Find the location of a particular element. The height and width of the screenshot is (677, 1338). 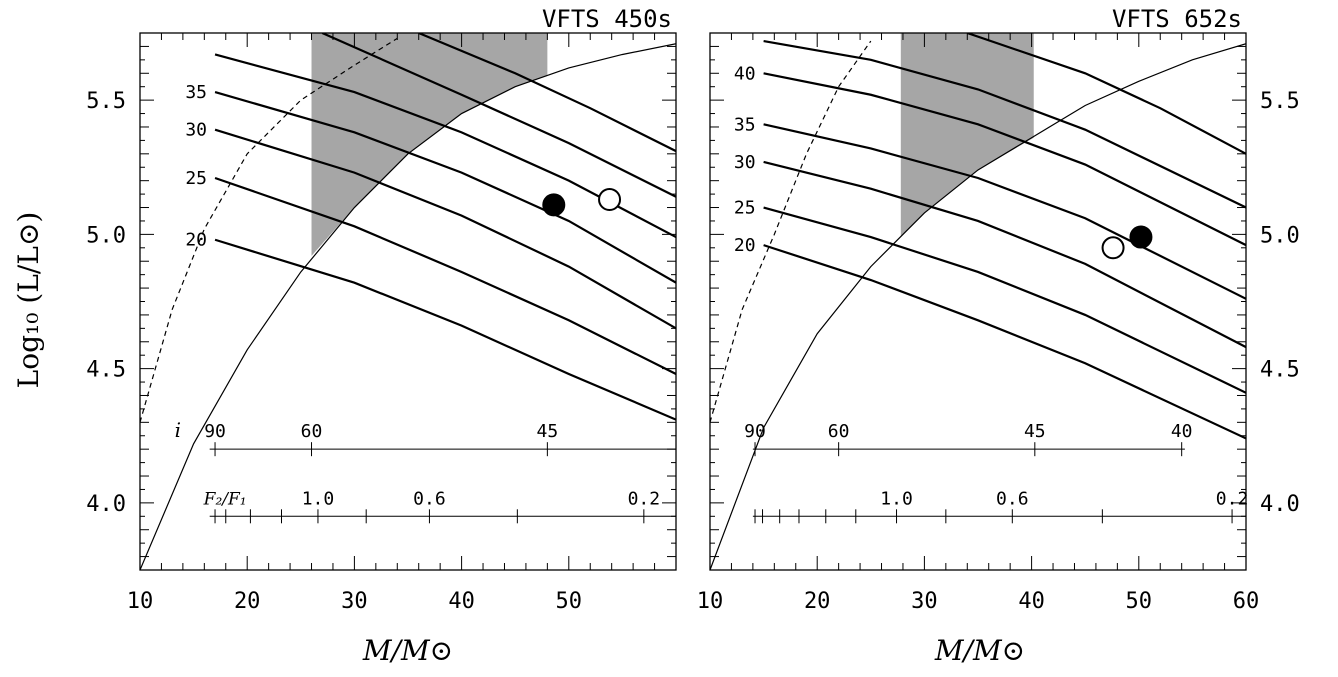

inclination-label: i is located at coordinates (178, 430).